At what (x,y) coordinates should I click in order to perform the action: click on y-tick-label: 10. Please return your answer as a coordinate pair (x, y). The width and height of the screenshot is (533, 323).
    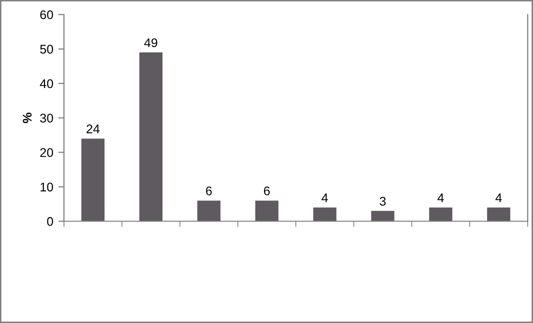
    Looking at the image, I should click on (47, 187).